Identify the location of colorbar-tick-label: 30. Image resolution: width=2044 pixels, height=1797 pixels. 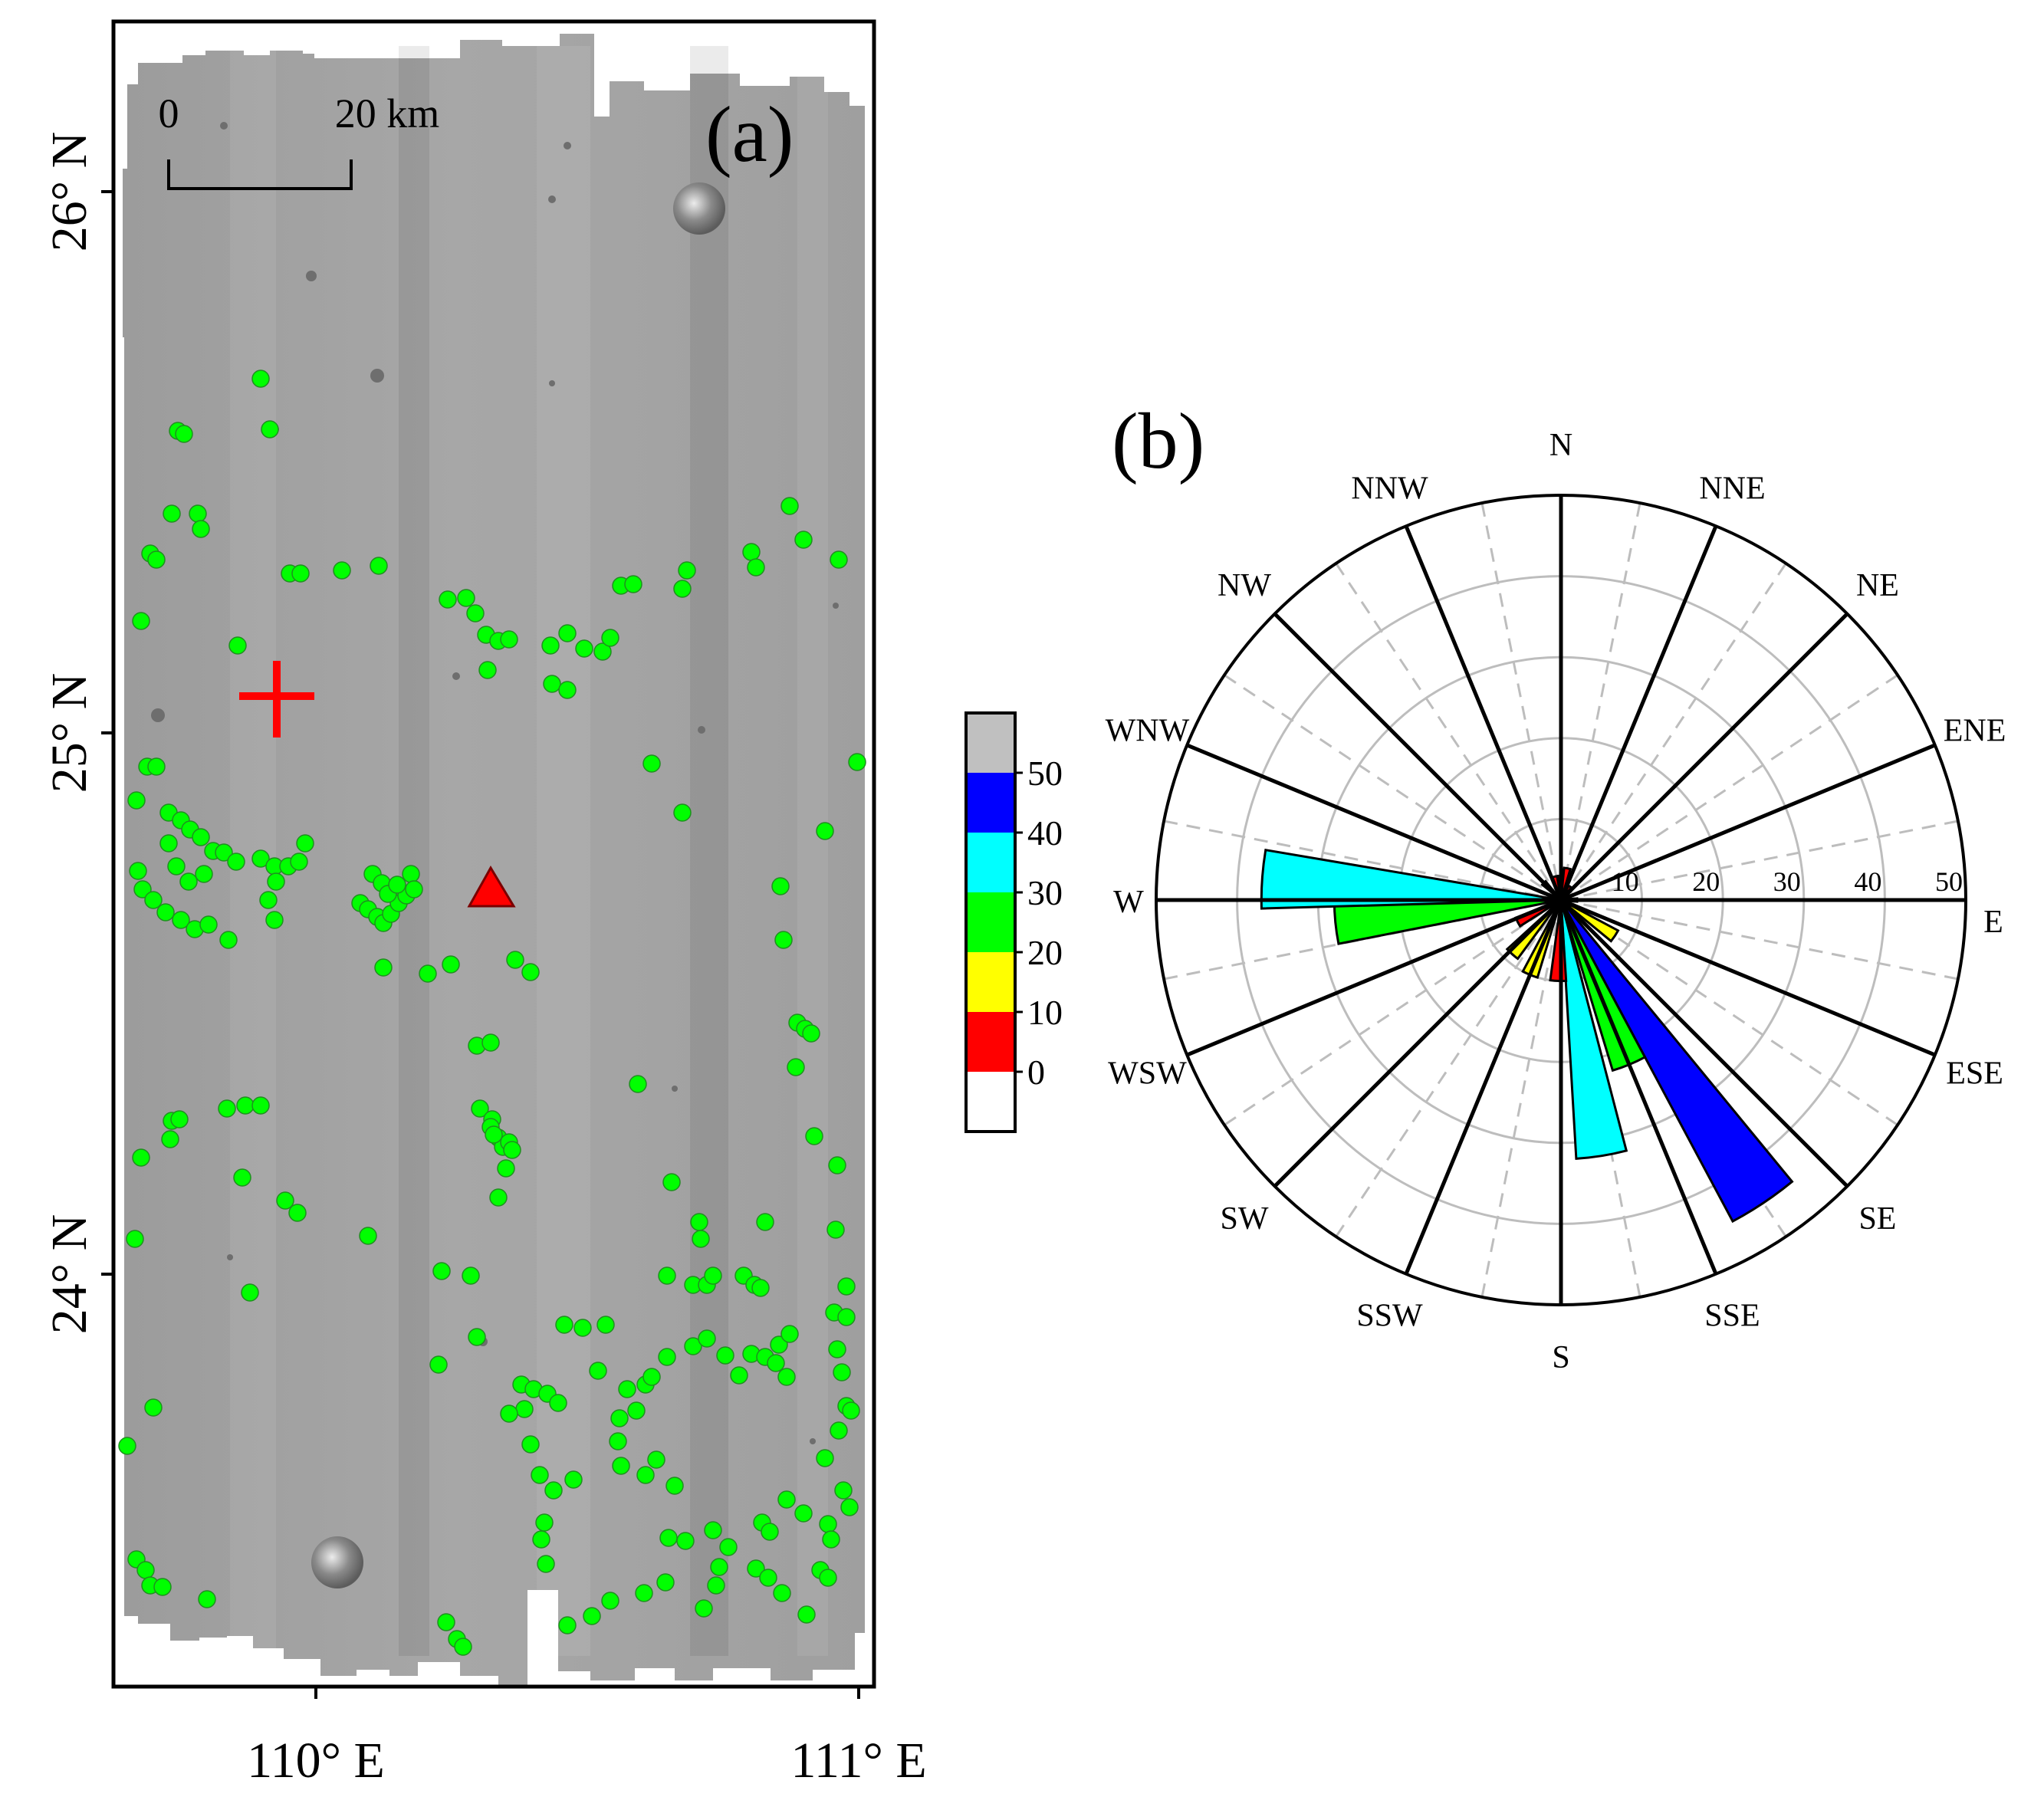
(1045, 892).